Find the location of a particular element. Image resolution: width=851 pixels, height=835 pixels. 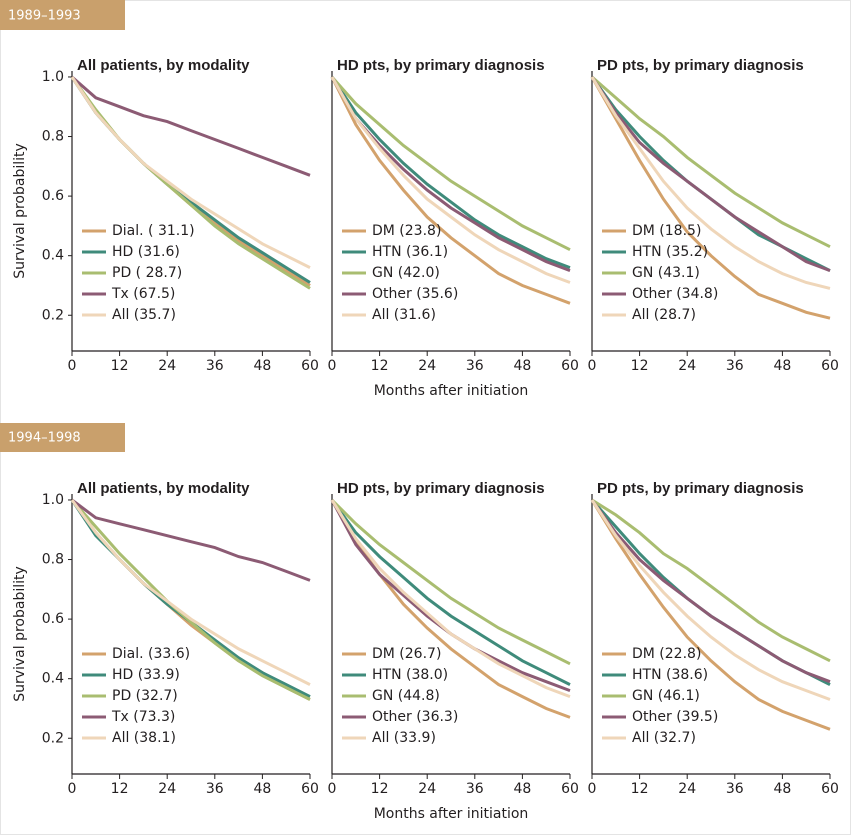

legend-label: Other (39.5) is located at coordinates (675, 717).